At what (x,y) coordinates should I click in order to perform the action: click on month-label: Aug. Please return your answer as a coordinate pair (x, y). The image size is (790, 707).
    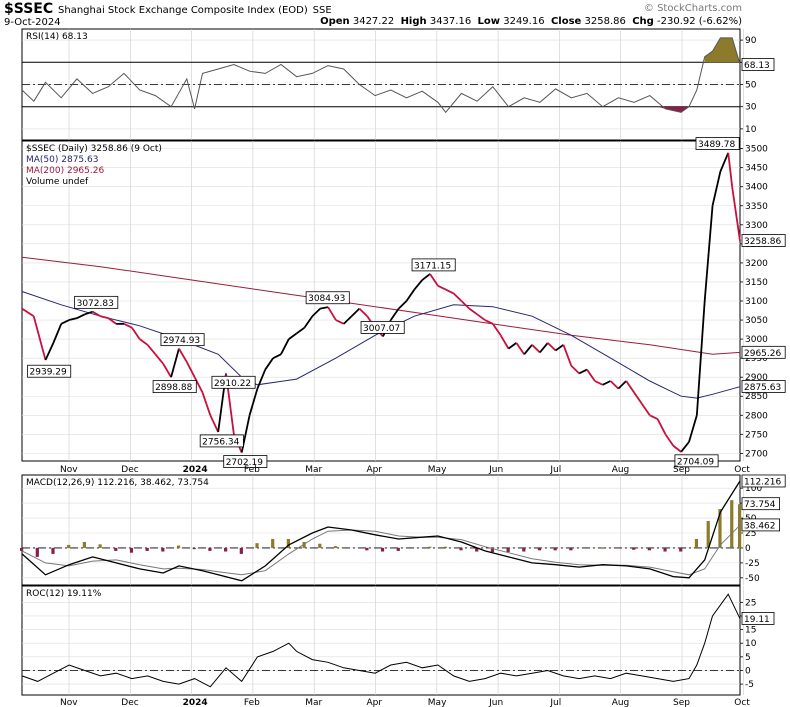
    Looking at the image, I should click on (621, 470).